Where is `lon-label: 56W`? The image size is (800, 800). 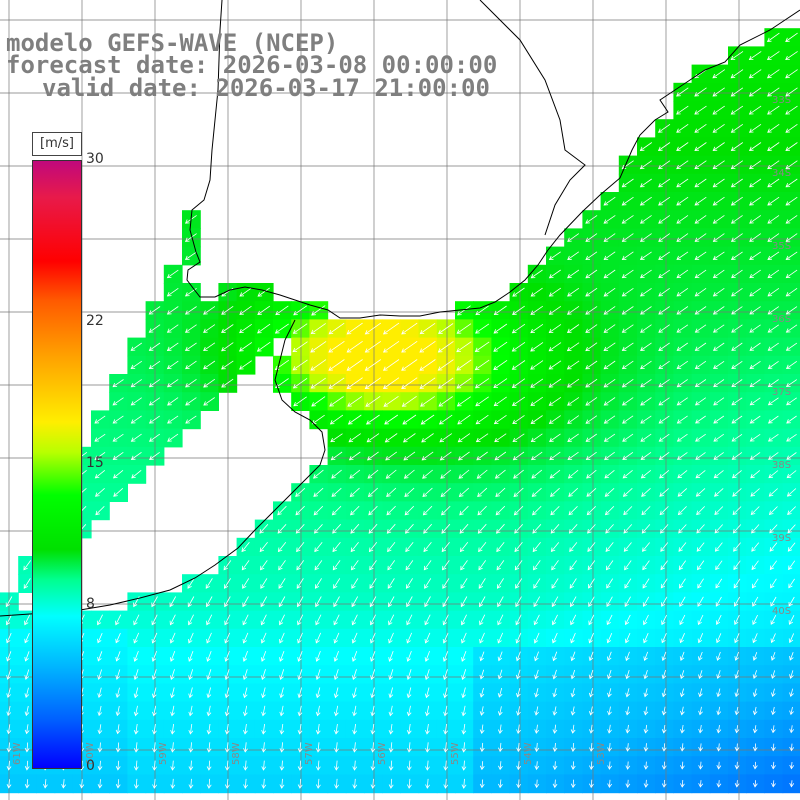
lon-label: 56W is located at coordinates (382, 753).